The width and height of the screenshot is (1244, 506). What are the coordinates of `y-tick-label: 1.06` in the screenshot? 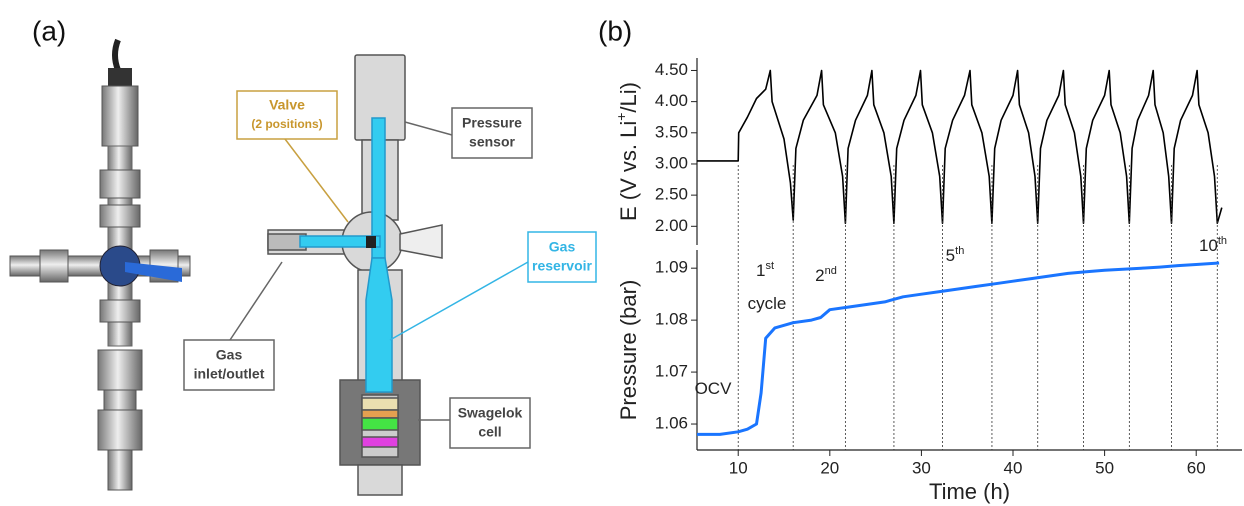 It's located at (671, 423).